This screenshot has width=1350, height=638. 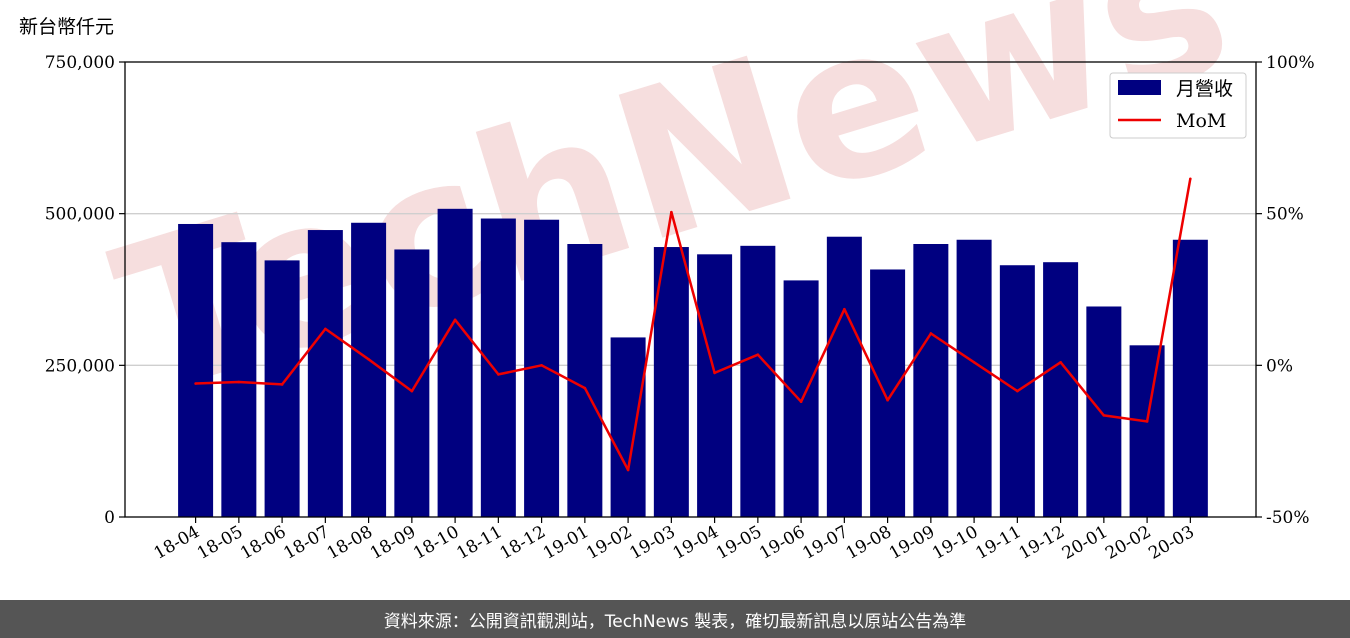 I want to click on x-tick-label-18-08: 18-08, so click(x=350, y=543).